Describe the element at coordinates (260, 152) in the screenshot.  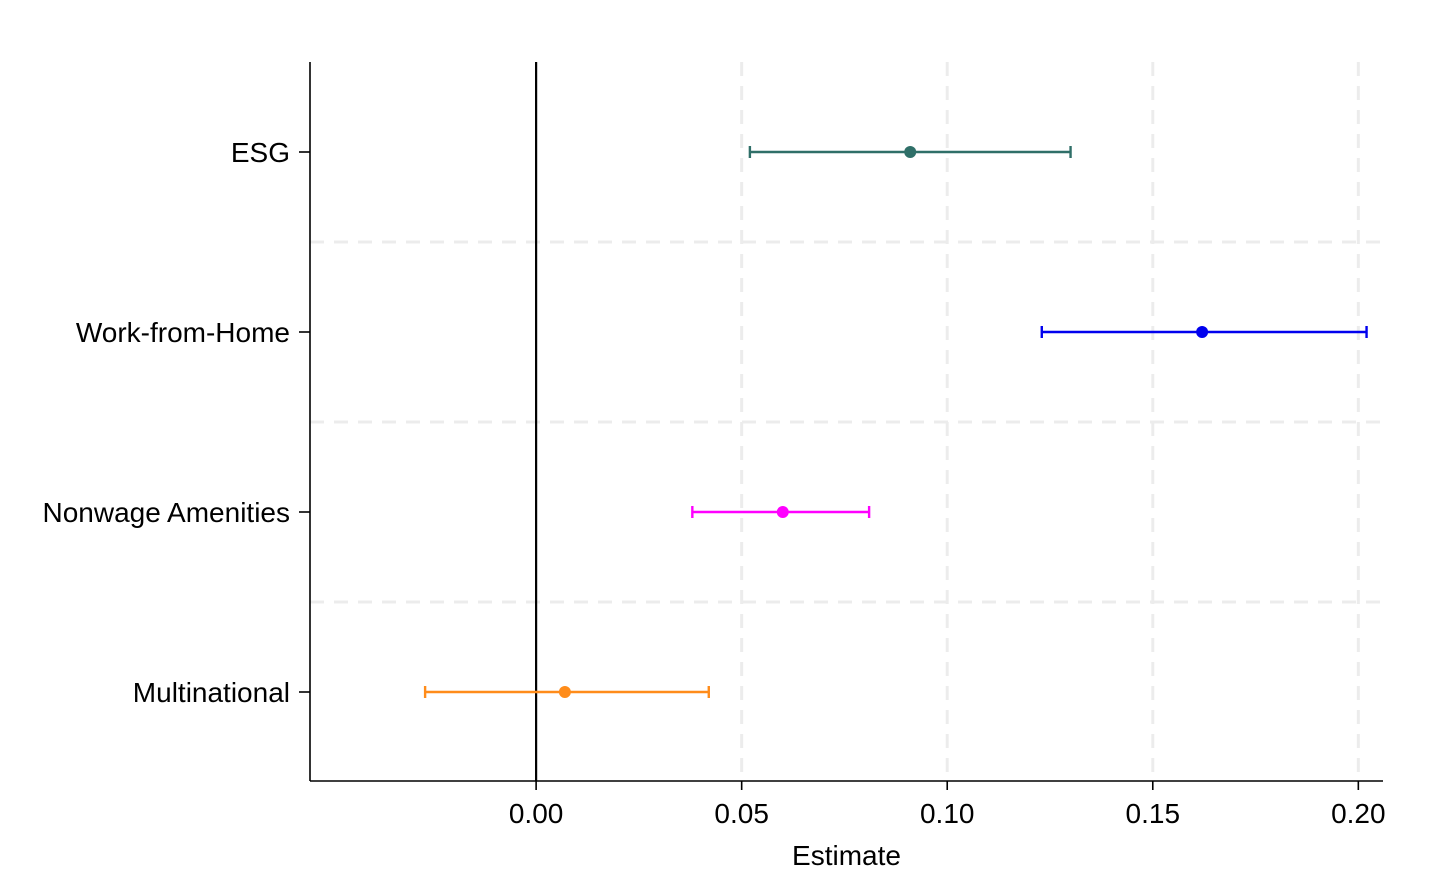
I see `y-tick-label: ESG` at that location.